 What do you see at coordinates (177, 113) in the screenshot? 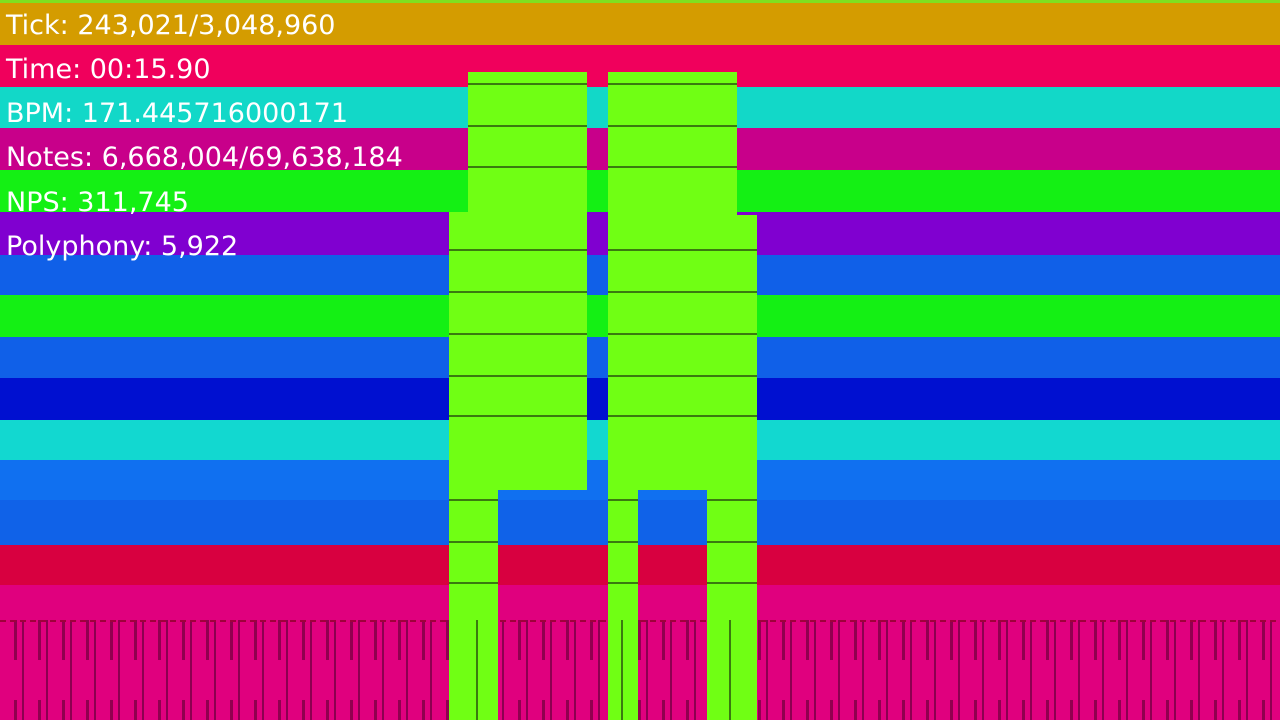
I see `stat-bpm: BPM: 171.445716000171` at bounding box center [177, 113].